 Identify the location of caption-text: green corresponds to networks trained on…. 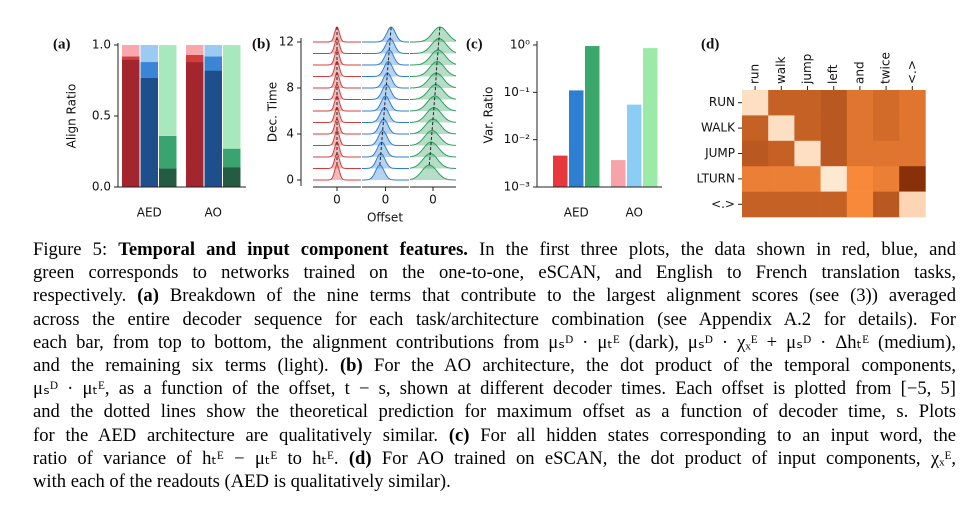
(494, 273).